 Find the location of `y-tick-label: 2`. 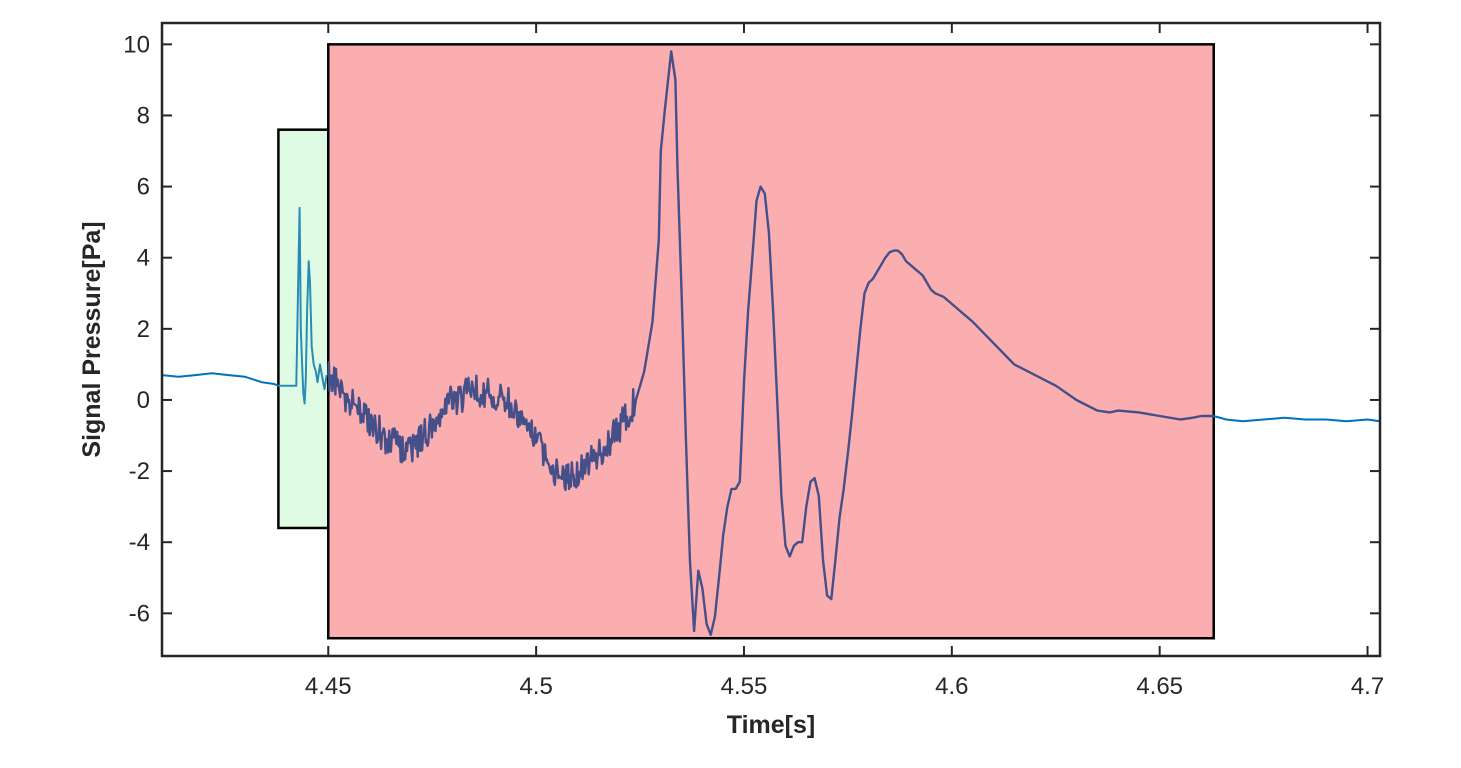

y-tick-label: 2 is located at coordinates (143, 329).